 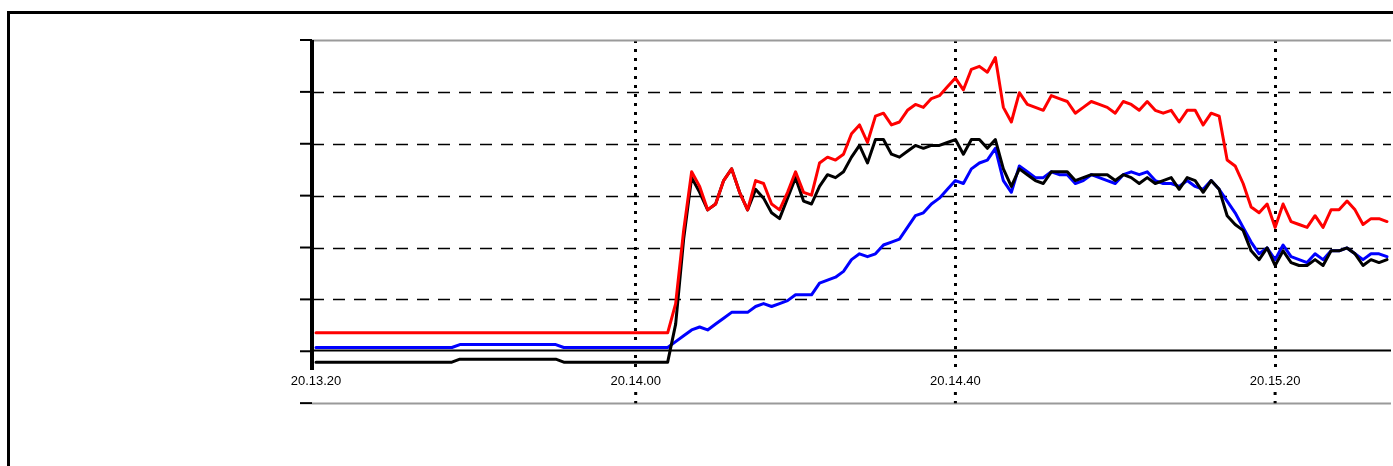 I want to click on x-tick-label: 20.13.20, so click(x=316, y=381).